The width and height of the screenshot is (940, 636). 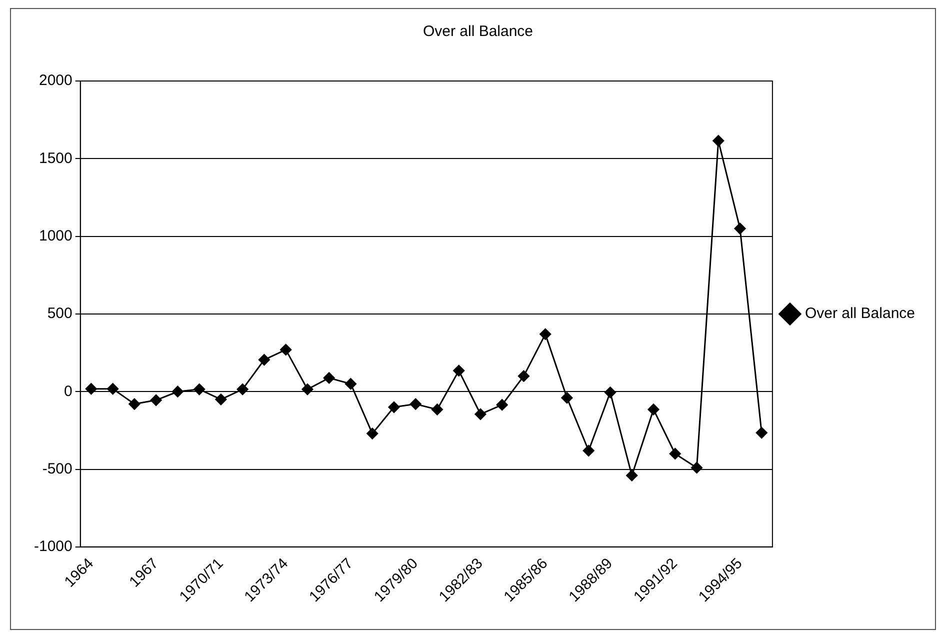 What do you see at coordinates (55, 235) in the screenshot?
I see `y-tick-label: 1000` at bounding box center [55, 235].